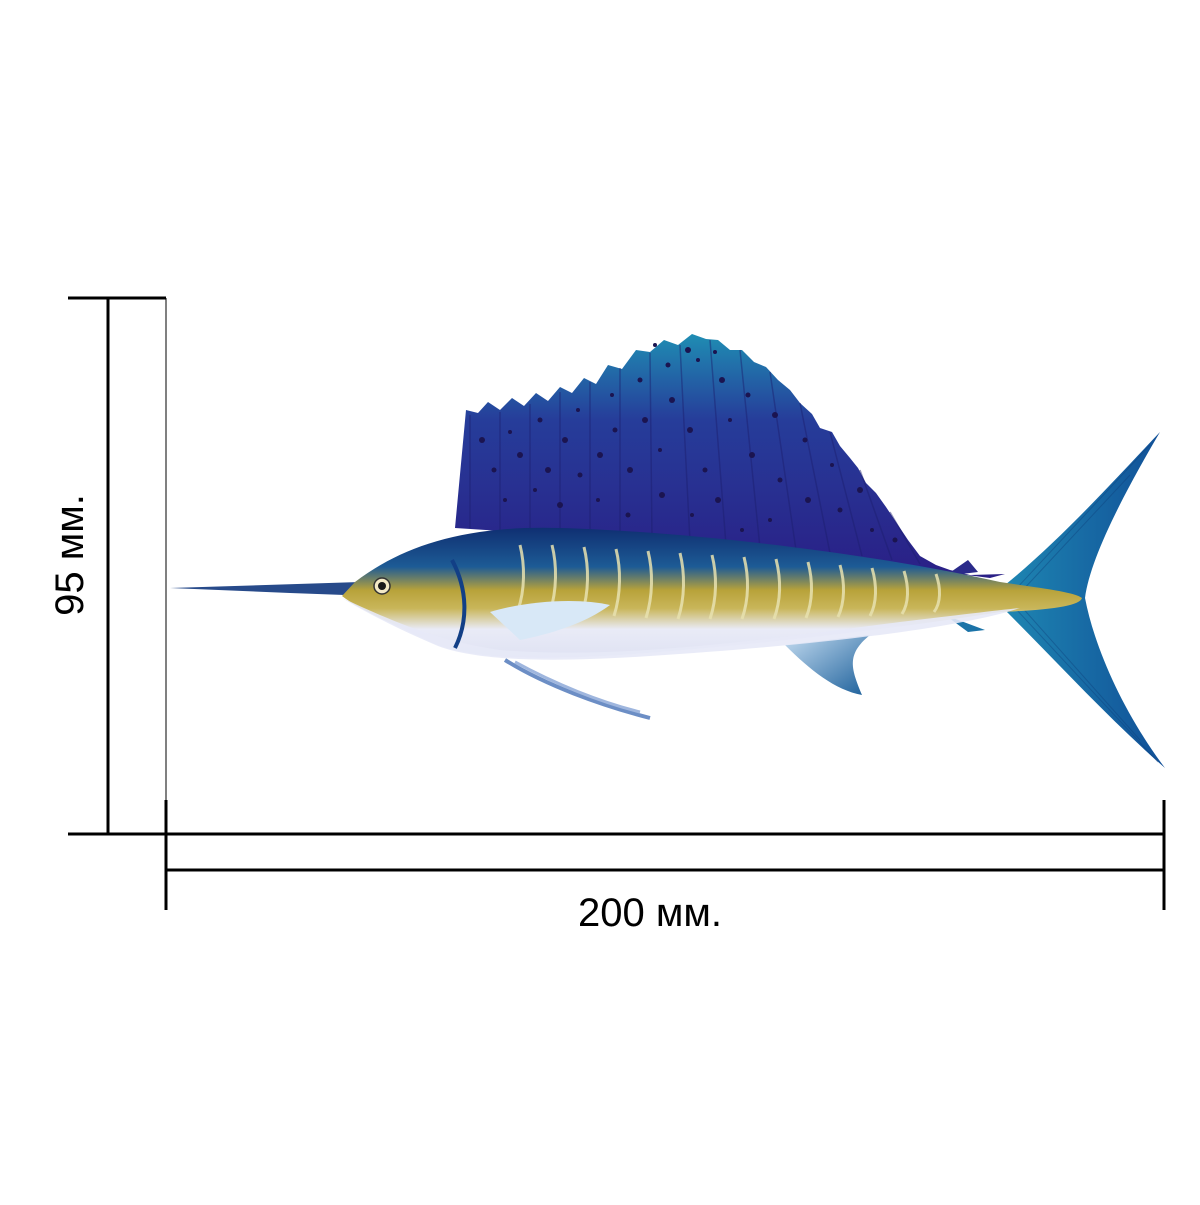  What do you see at coordinates (688, 443) in the screenshot?
I see `sail-spots` at bounding box center [688, 443].